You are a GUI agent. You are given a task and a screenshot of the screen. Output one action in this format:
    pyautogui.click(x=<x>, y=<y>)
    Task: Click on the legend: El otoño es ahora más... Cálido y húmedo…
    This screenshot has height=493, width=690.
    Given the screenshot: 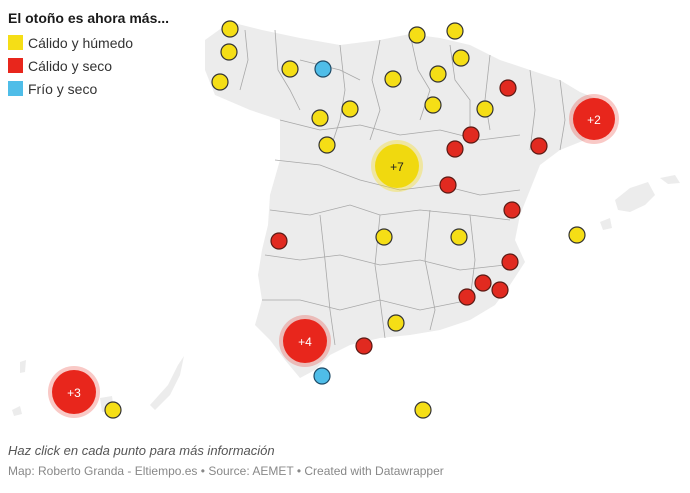 What is the action you would take?
    pyautogui.click(x=88, y=55)
    